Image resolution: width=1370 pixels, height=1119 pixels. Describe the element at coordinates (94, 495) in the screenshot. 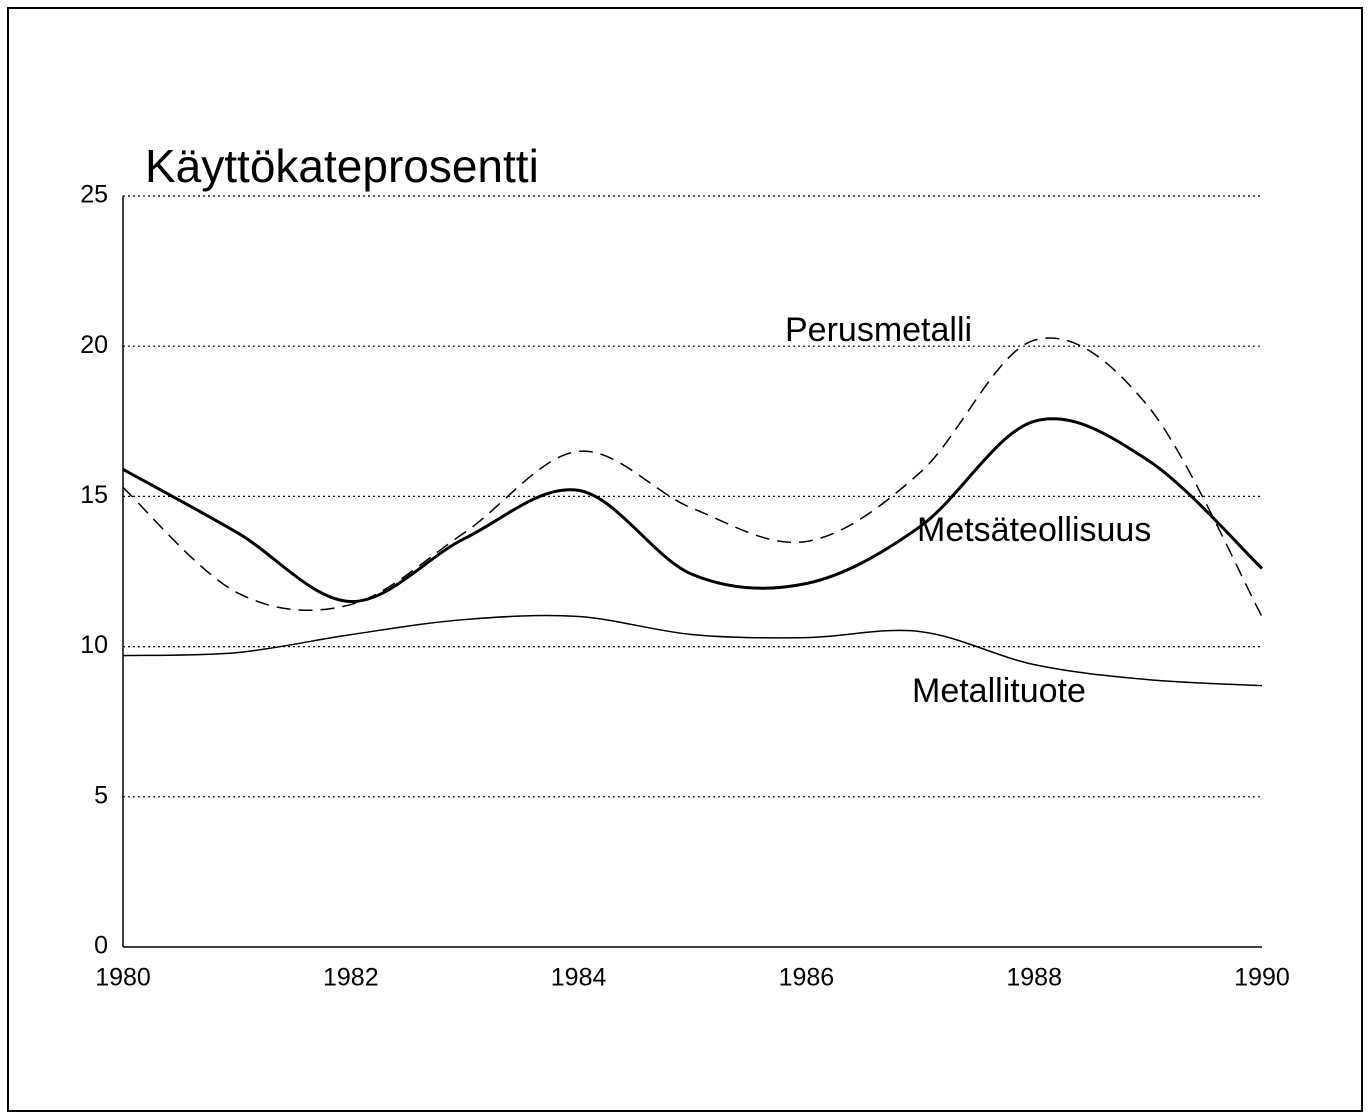

I see `y-tick-label: 15` at that location.